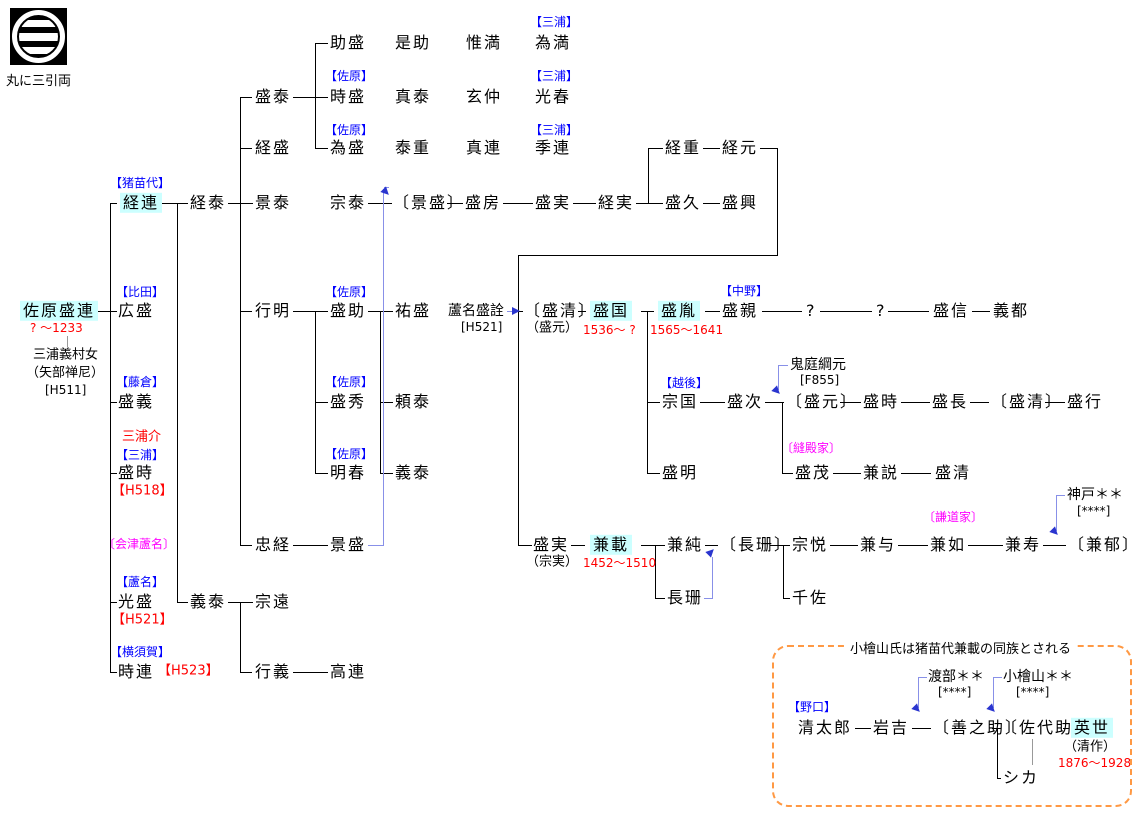 This screenshot has width=1139, height=833. Describe the element at coordinates (429, 202) in the screenshot. I see `person-kagemori-adopted: 〔景盛〕` at that location.